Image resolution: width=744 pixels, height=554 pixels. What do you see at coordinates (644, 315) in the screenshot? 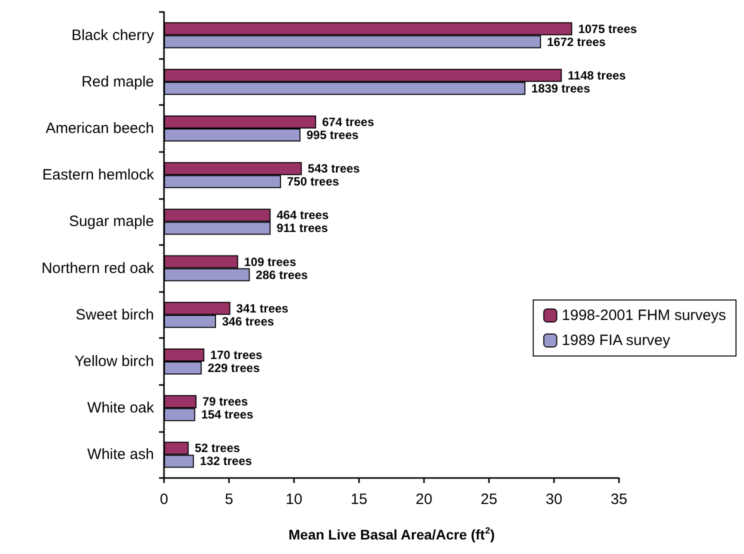
I see `legend-label: 1998-2001 FHM surveys` at bounding box center [644, 315].